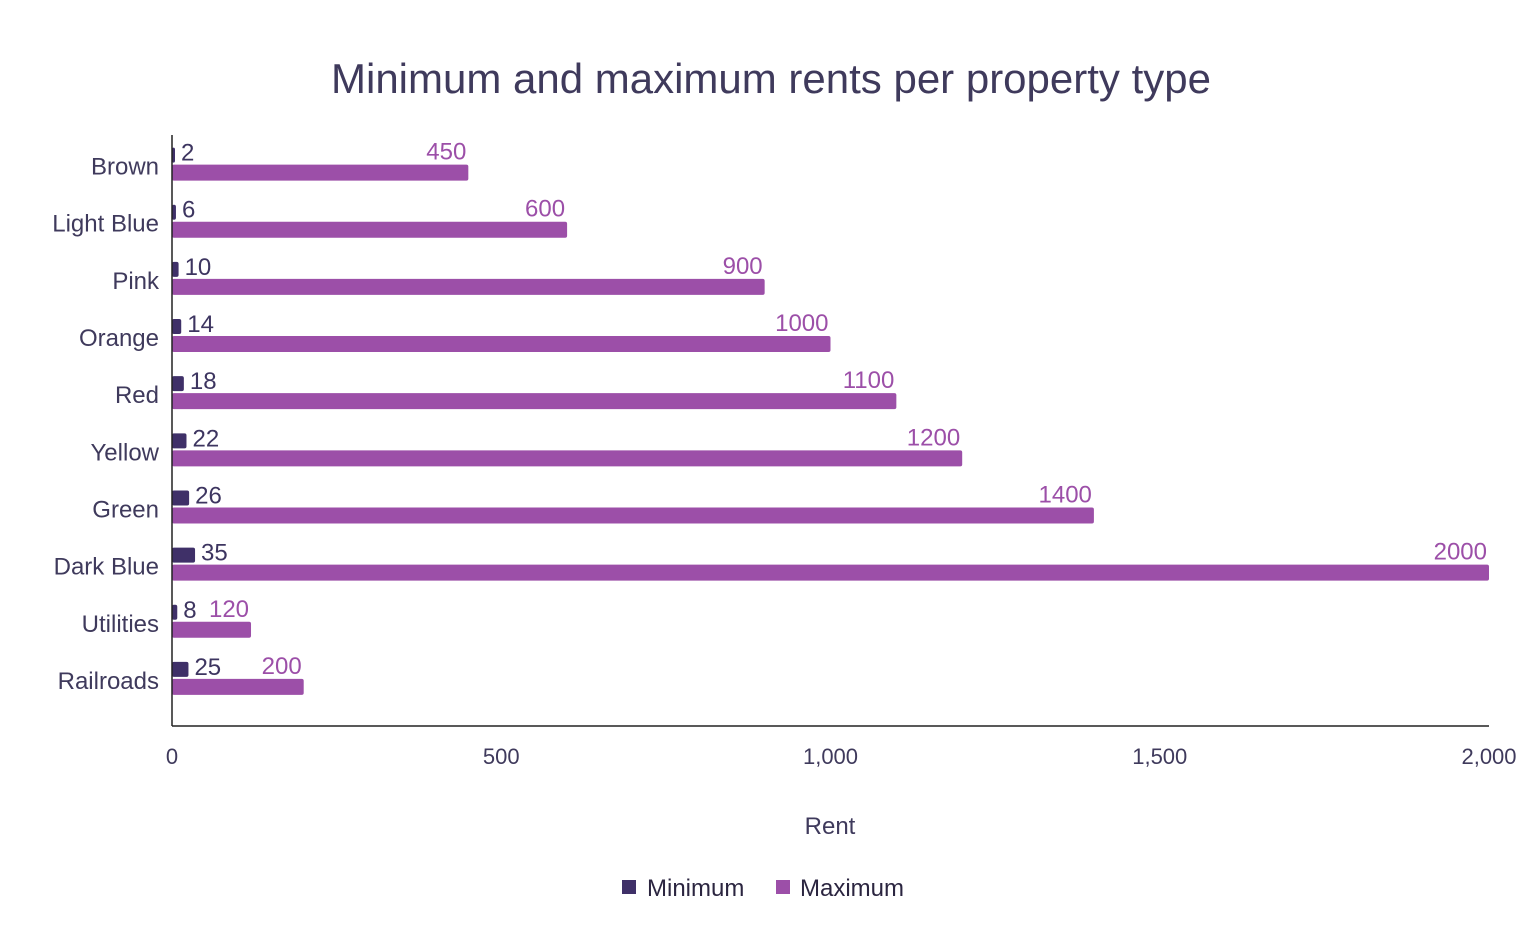  I want to click on data-label-maximum: 450, so click(446, 152).